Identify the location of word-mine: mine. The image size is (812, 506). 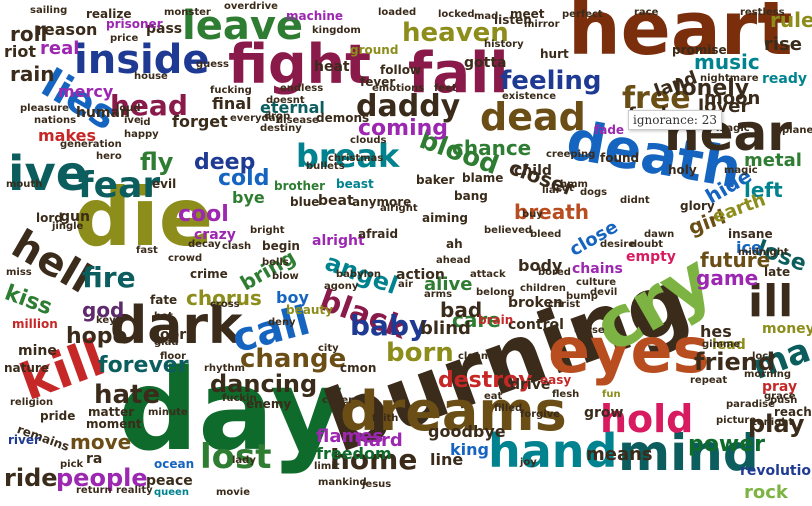
(37, 351).